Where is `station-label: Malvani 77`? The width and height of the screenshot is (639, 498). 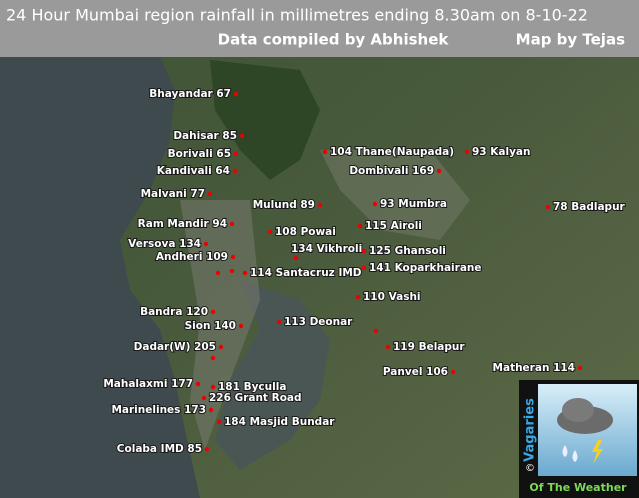
station-label: Malvani 77 is located at coordinates (173, 194).